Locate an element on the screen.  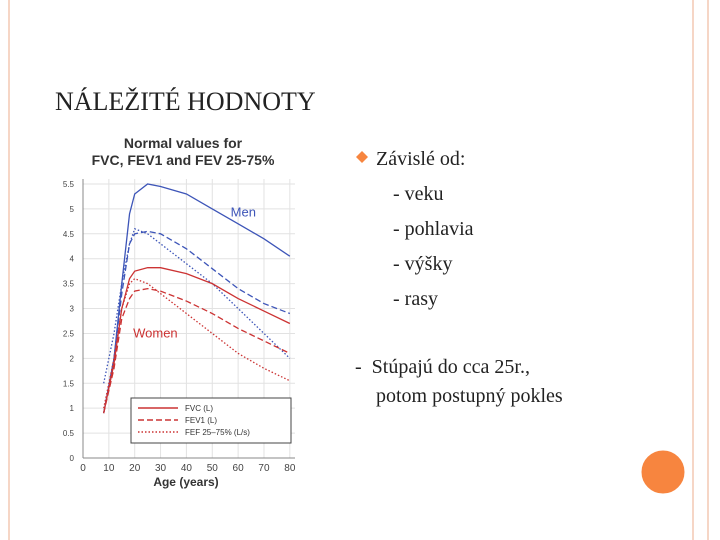
chart-title: FVC, FEV1 and FEV 25-75% is located at coordinates (183, 160).